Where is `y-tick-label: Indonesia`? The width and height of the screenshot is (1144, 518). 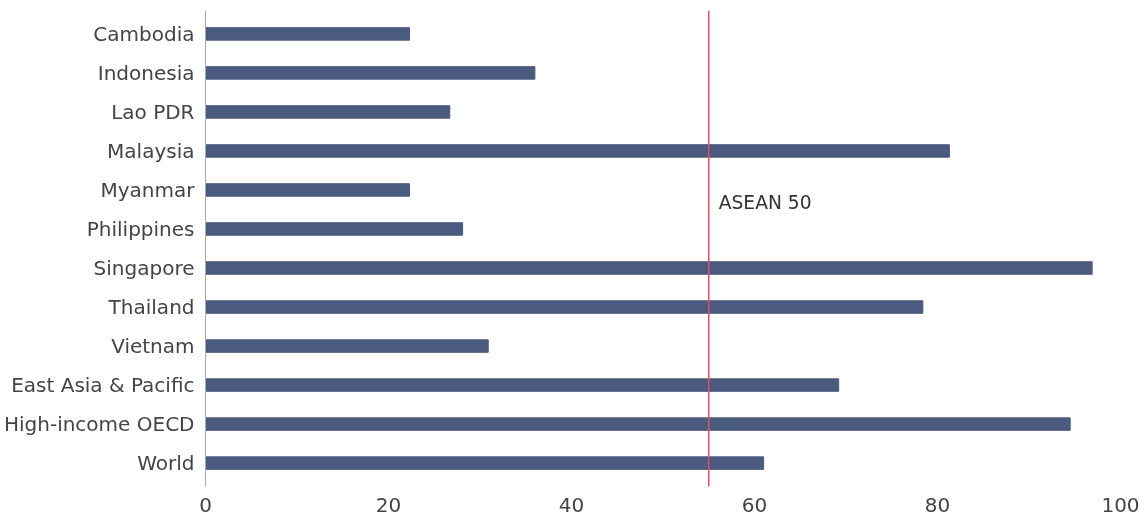
y-tick-label: Indonesia is located at coordinates (146, 72).